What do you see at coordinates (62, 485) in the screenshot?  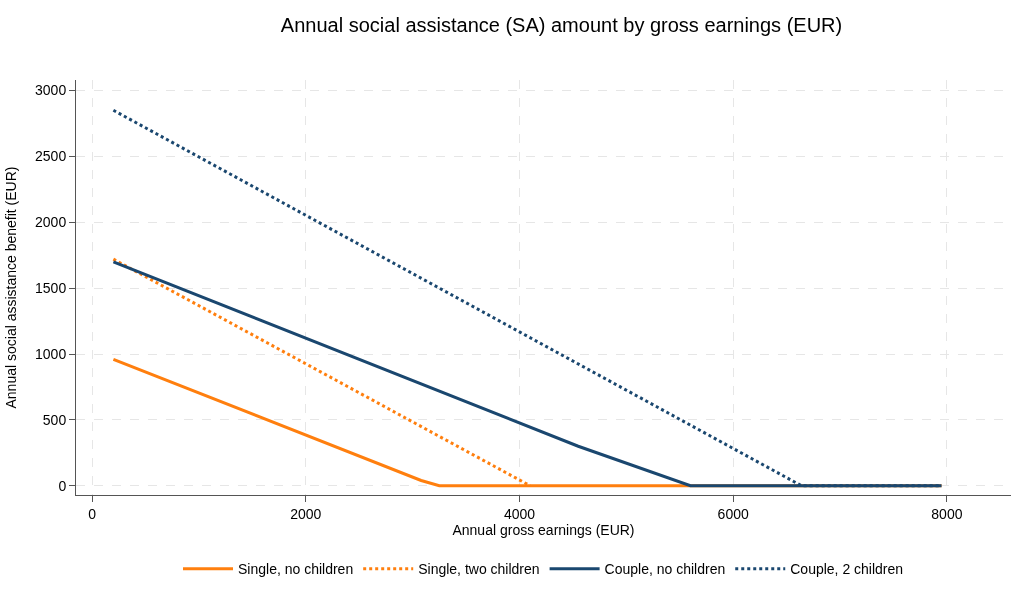 I see `y-tick-label: 0` at bounding box center [62, 485].